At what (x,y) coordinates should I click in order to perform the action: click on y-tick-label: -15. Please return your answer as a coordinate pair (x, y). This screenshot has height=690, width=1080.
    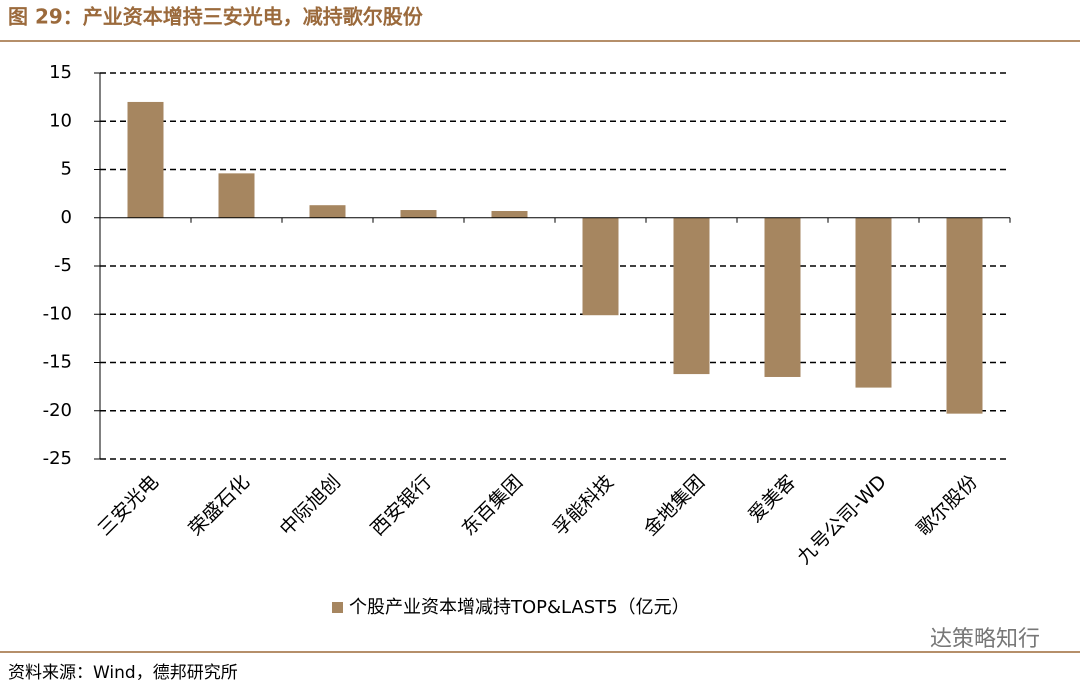
    Looking at the image, I should click on (57, 362).